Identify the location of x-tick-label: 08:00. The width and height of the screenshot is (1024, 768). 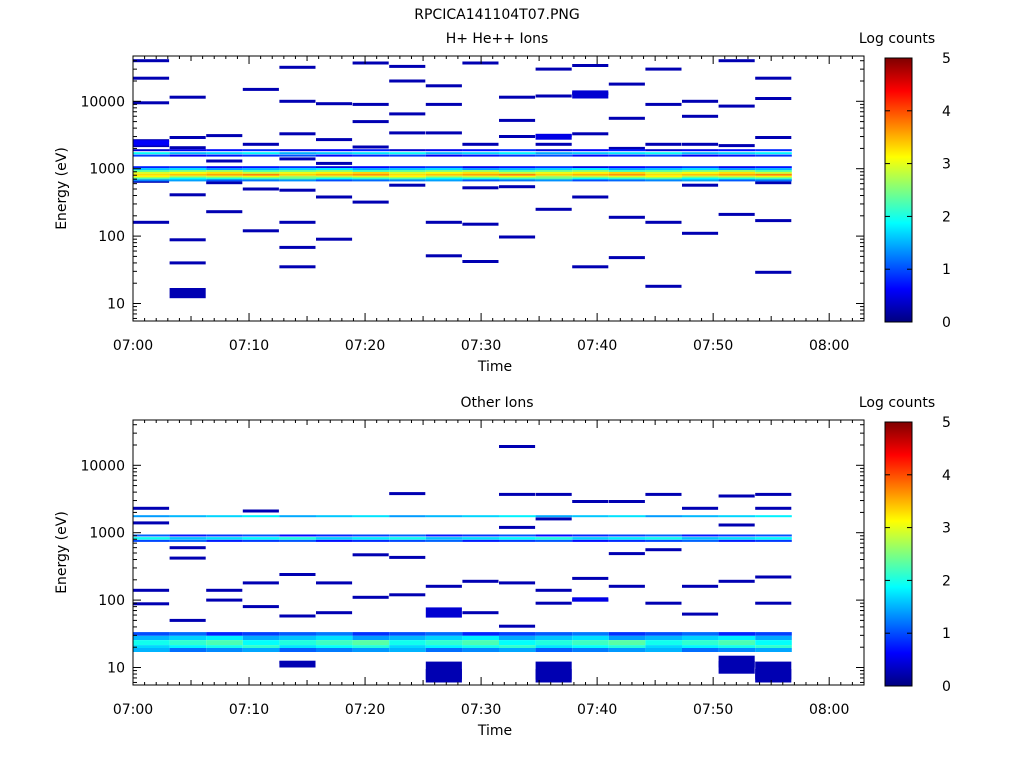
(829, 710).